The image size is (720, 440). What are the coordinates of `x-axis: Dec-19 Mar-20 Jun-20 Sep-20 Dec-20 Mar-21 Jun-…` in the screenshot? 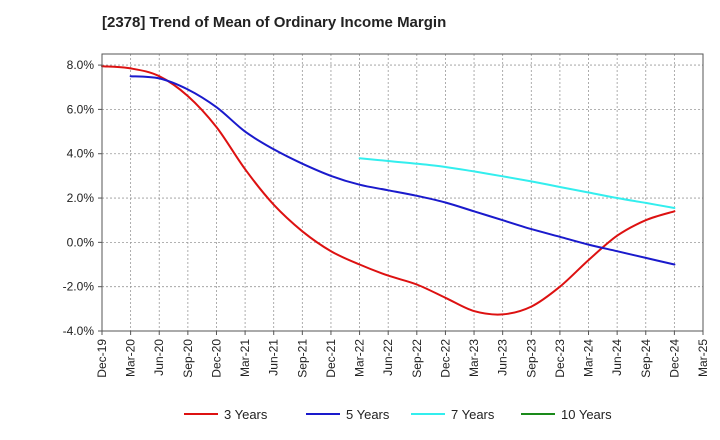 It's located at (402, 354).